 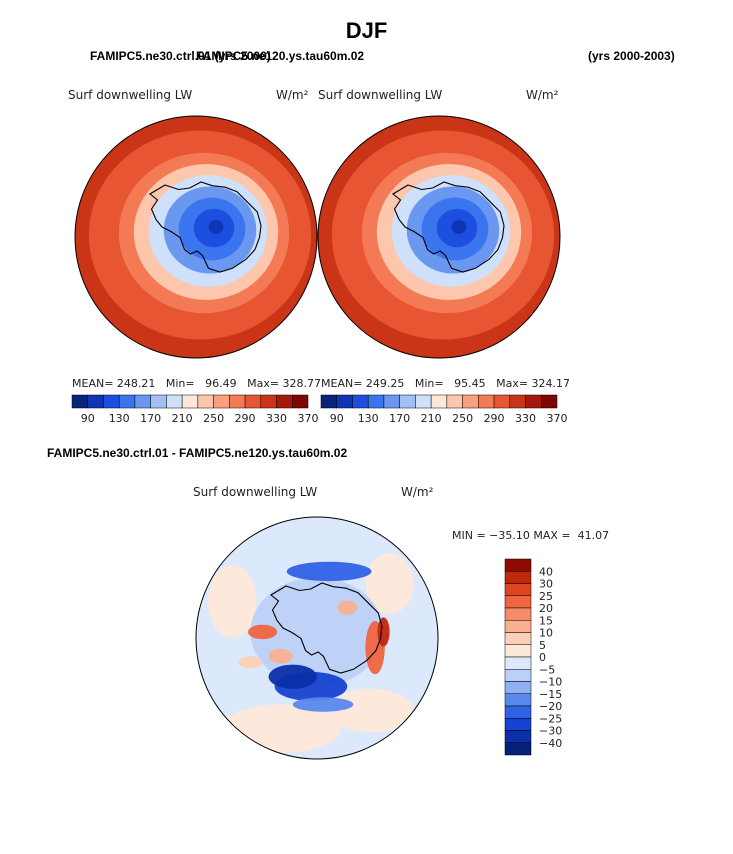 What do you see at coordinates (180, 56) in the screenshot?
I see `case1-header: FAMIPC5.ne30.ctrl.01 (yrs 2000)` at bounding box center [180, 56].